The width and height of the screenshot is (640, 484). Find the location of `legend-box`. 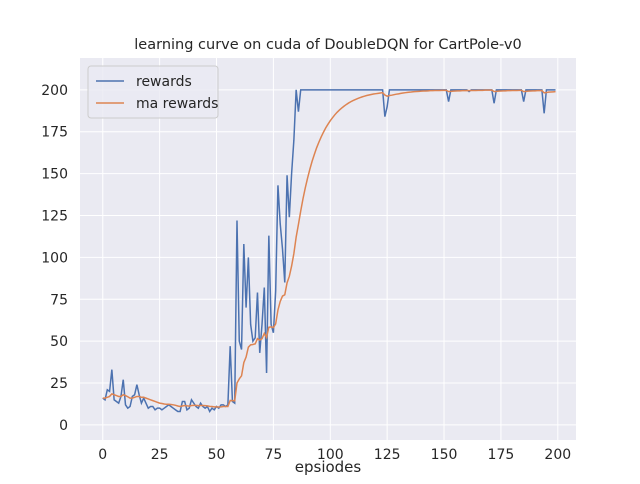

legend-box is located at coordinates (153, 92).